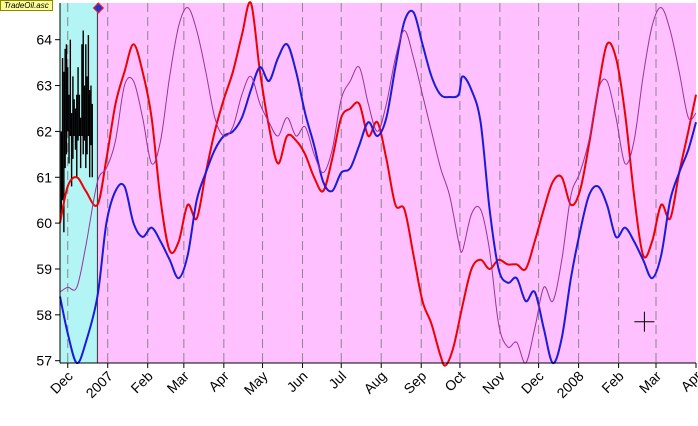 This screenshot has width=698, height=426. I want to click on x-tick-label-3: Mar, so click(178, 382).